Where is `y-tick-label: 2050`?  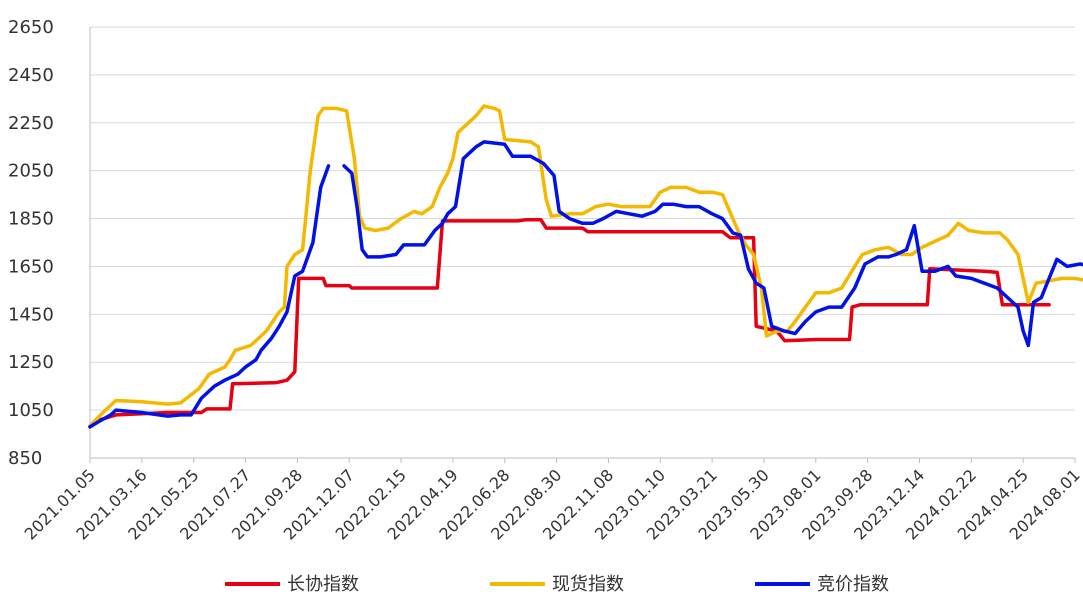 y-tick-label: 2050 is located at coordinates (31, 171).